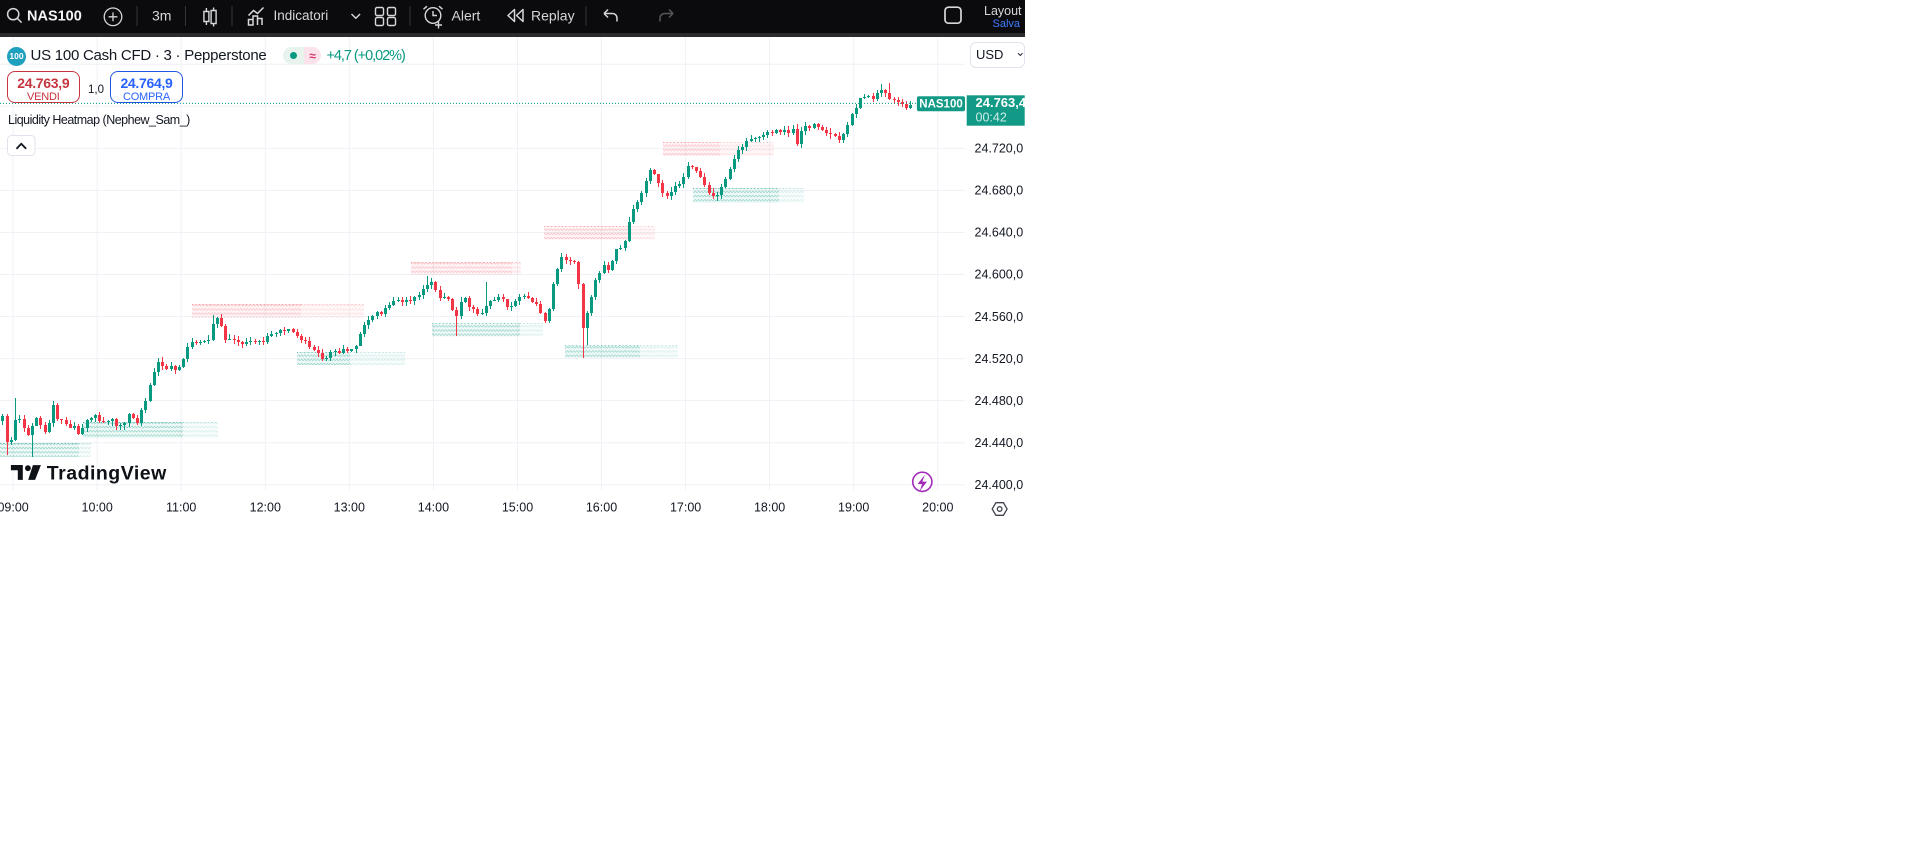 The height and width of the screenshot is (868, 1914). I want to click on svg-text: 18:00, so click(769, 508).